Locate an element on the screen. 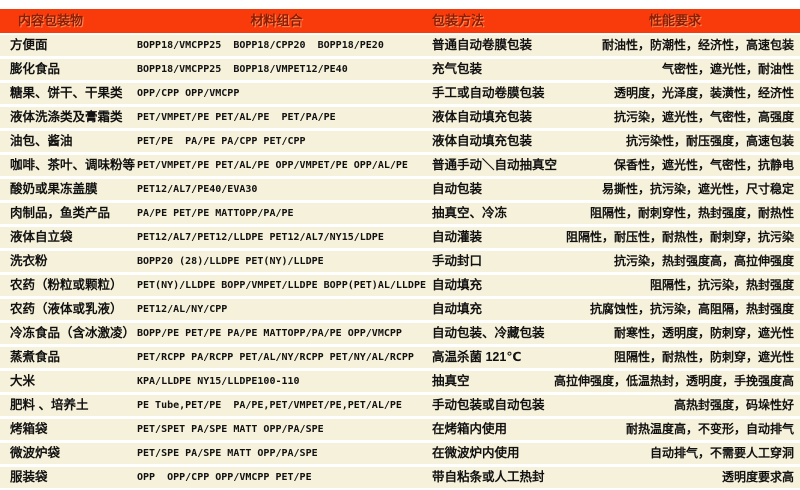 The width and height of the screenshot is (800, 490). cell-content-item: 服装袋 is located at coordinates (29, 477).